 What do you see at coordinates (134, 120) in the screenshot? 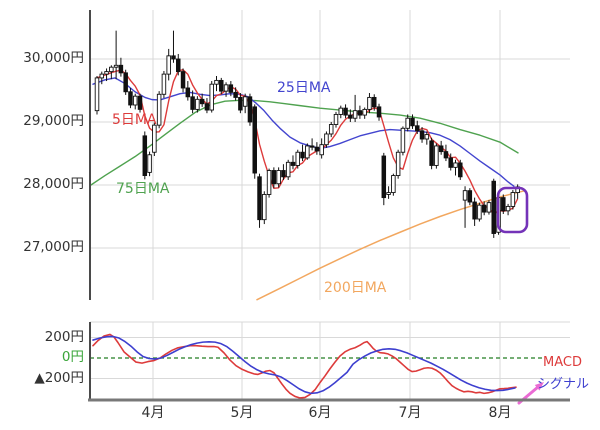
I see `ma5-label: 5日MA` at bounding box center [134, 120].